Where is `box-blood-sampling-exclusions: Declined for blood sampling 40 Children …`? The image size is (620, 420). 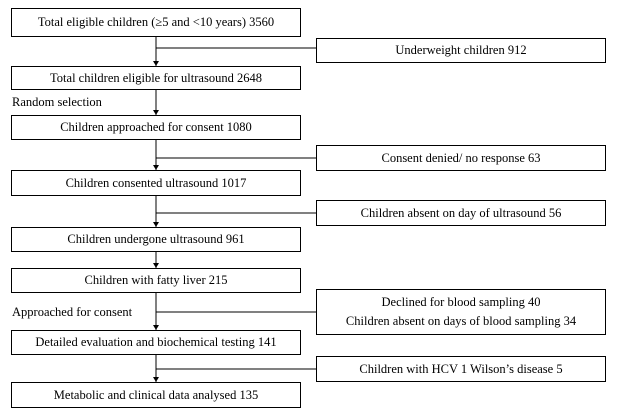 box-blood-sampling-exclusions: Declined for blood sampling 40 Children … is located at coordinates (461, 312).